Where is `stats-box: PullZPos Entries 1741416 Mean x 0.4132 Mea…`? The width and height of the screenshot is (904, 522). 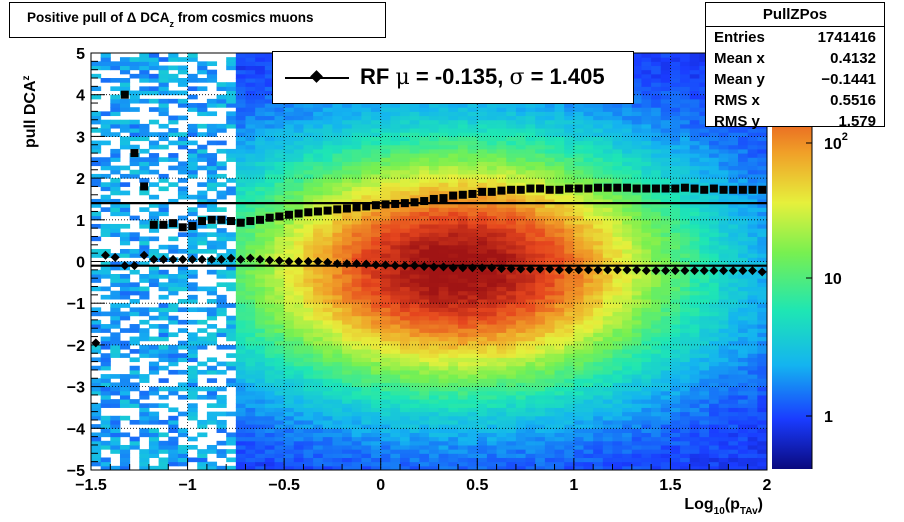 stats-box: PullZPos Entries 1741416 Mean x 0.4132 Mea… is located at coordinates (795, 66).